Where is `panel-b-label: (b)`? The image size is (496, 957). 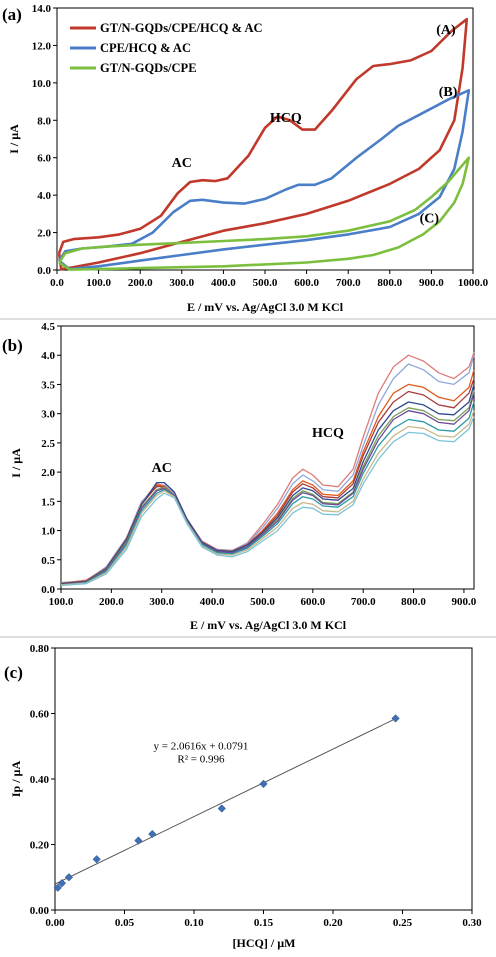 panel-b-label: (b) is located at coordinates (12, 345).